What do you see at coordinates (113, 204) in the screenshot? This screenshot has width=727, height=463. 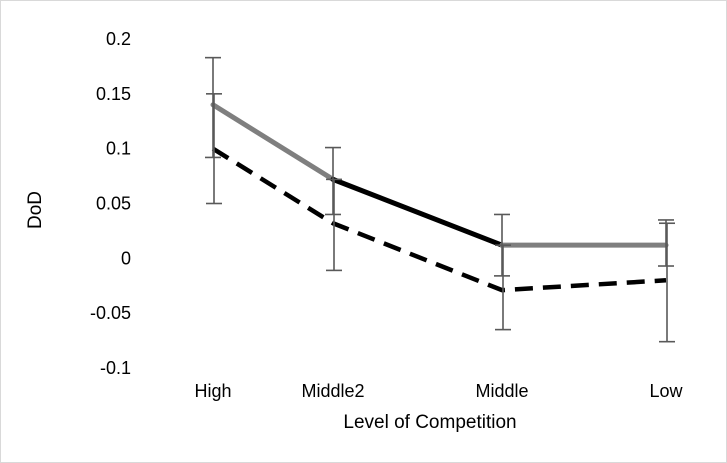 I see `y-tick-label: 0.05` at bounding box center [113, 204].